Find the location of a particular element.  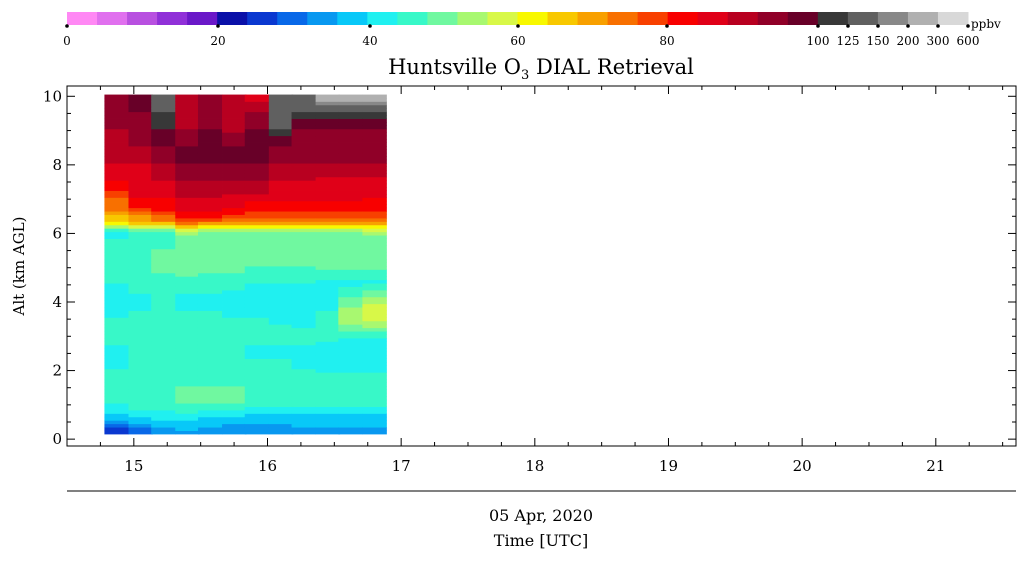

colorbar-ticks: 0 20 40 60 80 100 125 150 200 300 600 is located at coordinates (521, 36).